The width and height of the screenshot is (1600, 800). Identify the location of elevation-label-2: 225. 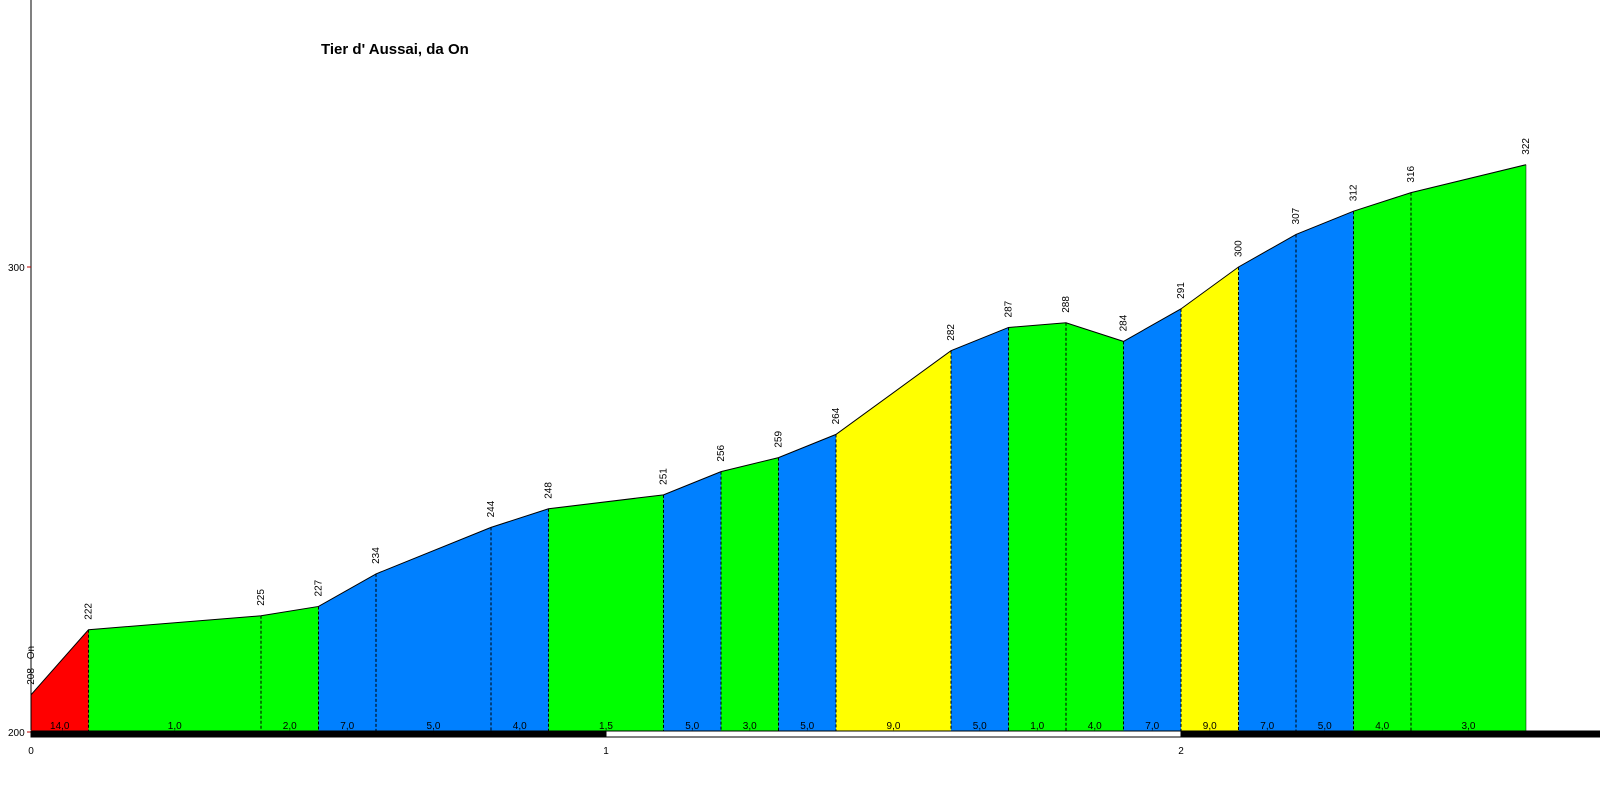
(261, 597).